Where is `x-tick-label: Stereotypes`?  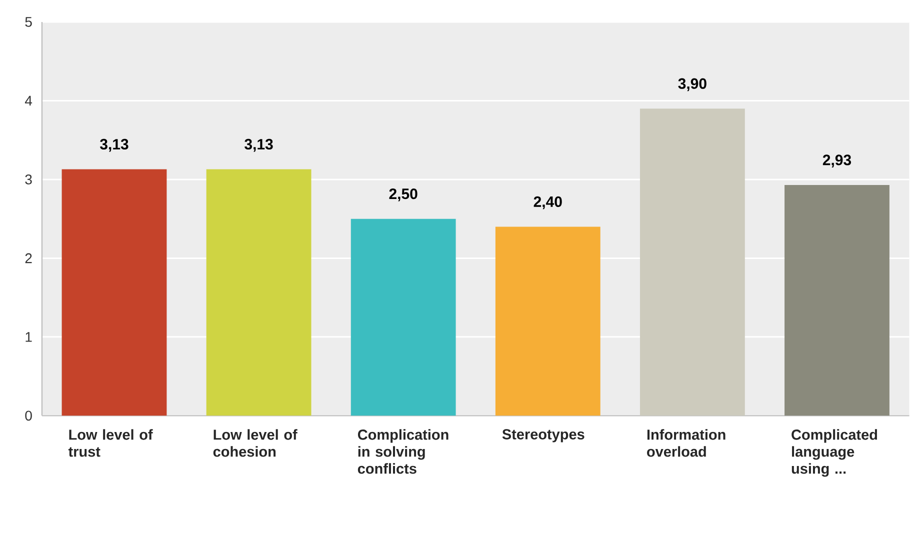
x-tick-label: Stereotypes is located at coordinates (543, 436).